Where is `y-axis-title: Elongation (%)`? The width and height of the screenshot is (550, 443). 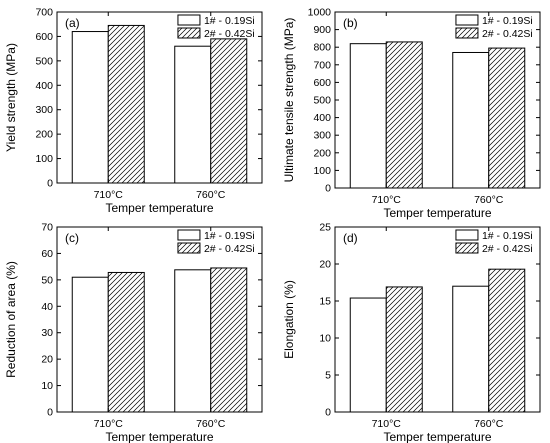 y-axis-title: Elongation (%) is located at coordinates (289, 319).